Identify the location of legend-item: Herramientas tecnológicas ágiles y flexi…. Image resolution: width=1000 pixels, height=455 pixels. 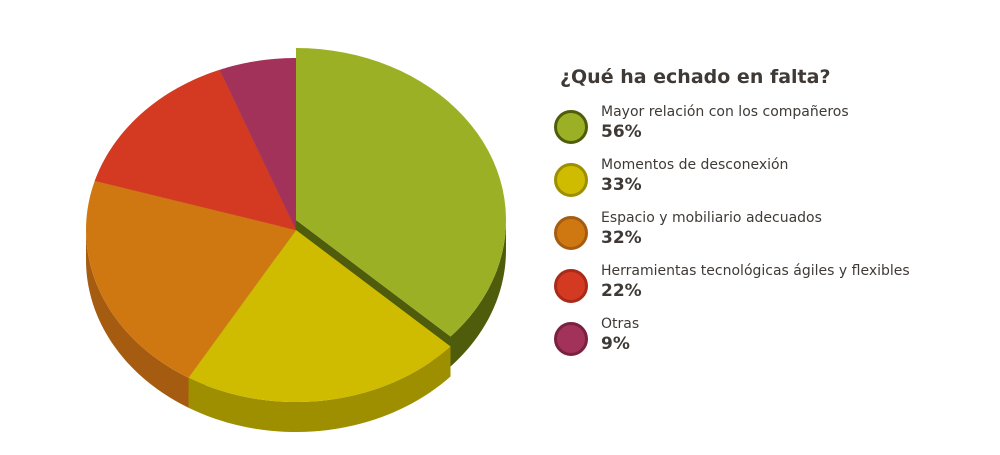
(732, 292).